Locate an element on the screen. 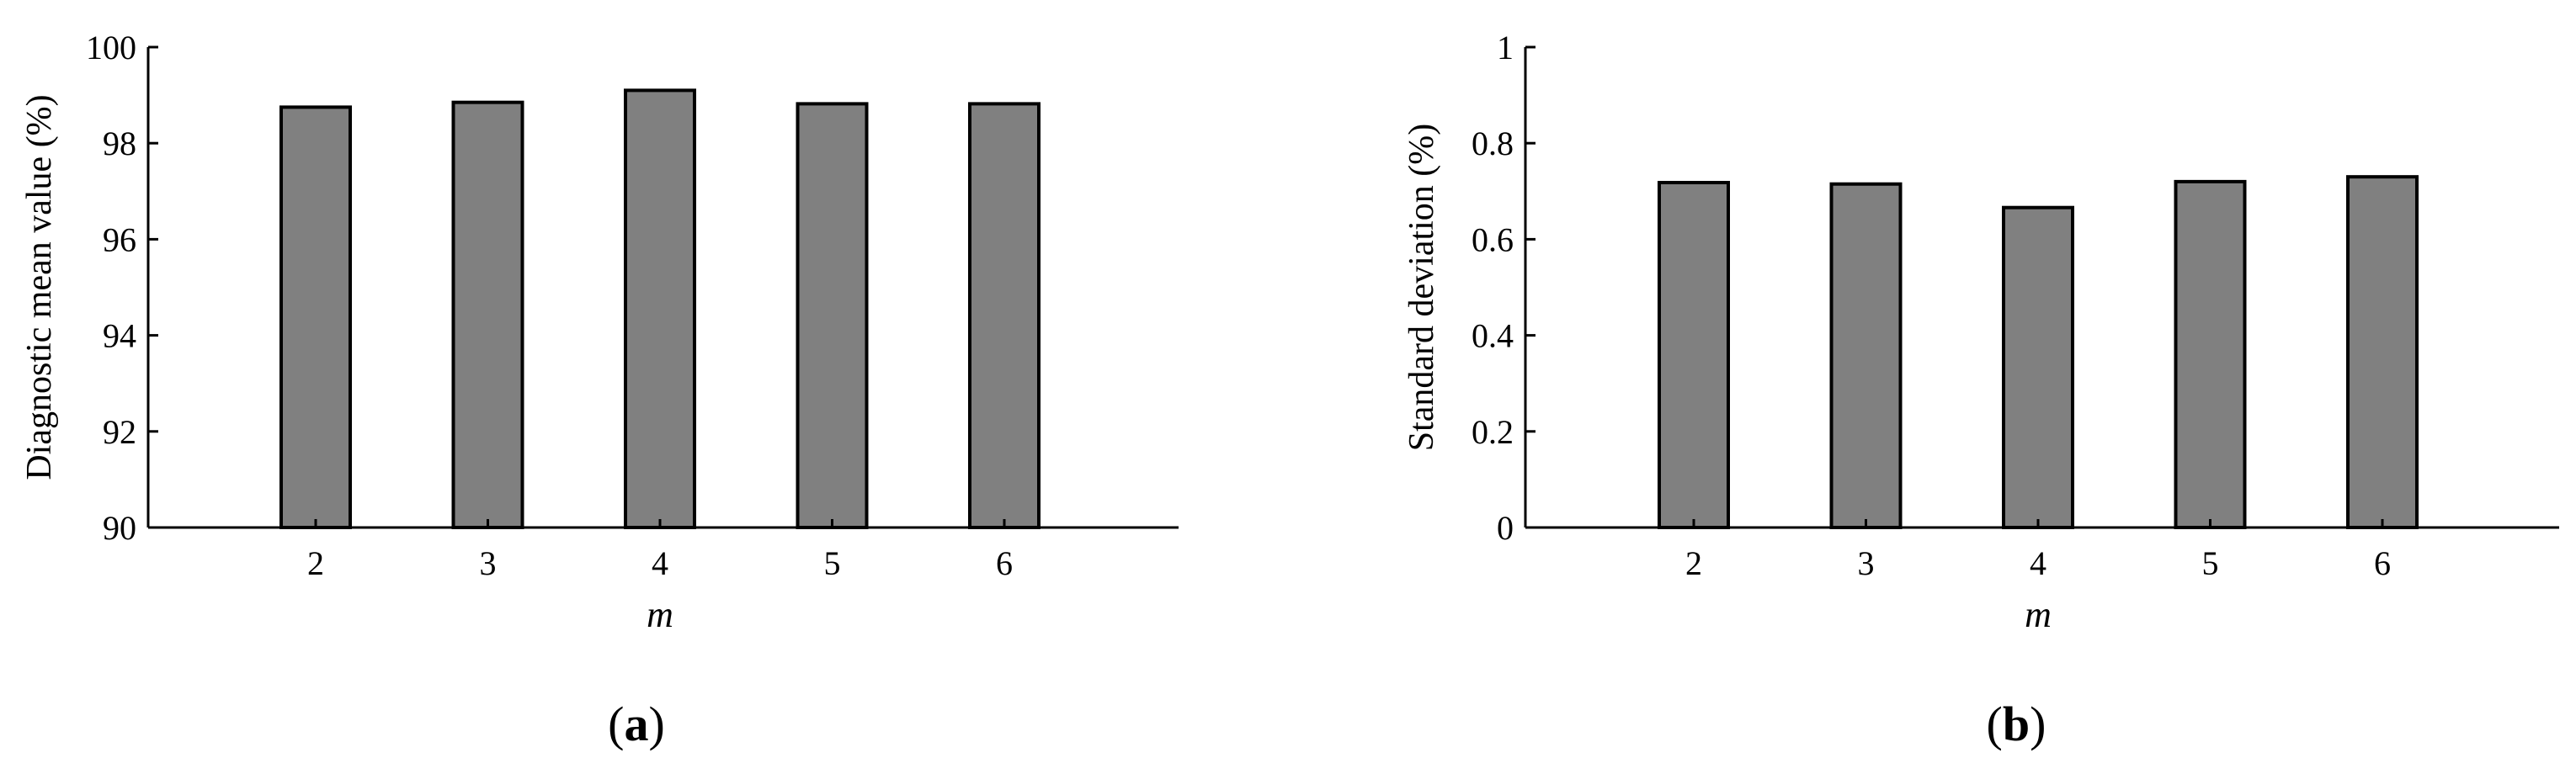 The width and height of the screenshot is (2576, 774). y-tick-label: 0.2 is located at coordinates (1493, 432).